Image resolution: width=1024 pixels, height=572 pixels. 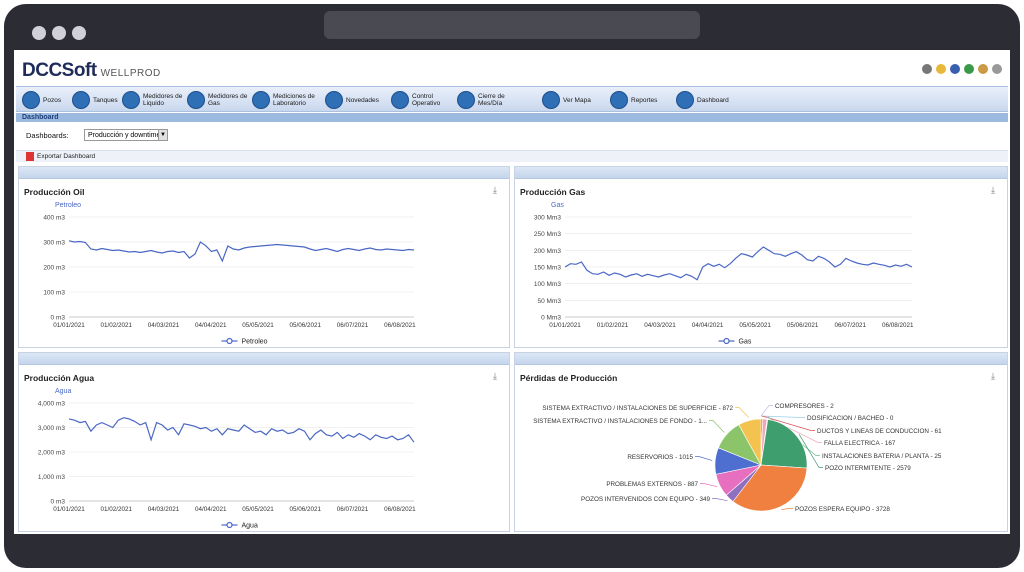 I want to click on y-tick-label: 300 Mm3, so click(x=547, y=218).